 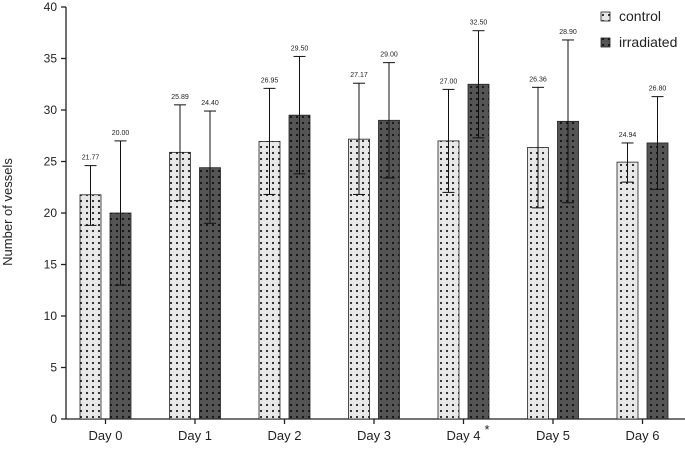 What do you see at coordinates (51, 59) in the screenshot?
I see `y-tick-label: 35` at bounding box center [51, 59].